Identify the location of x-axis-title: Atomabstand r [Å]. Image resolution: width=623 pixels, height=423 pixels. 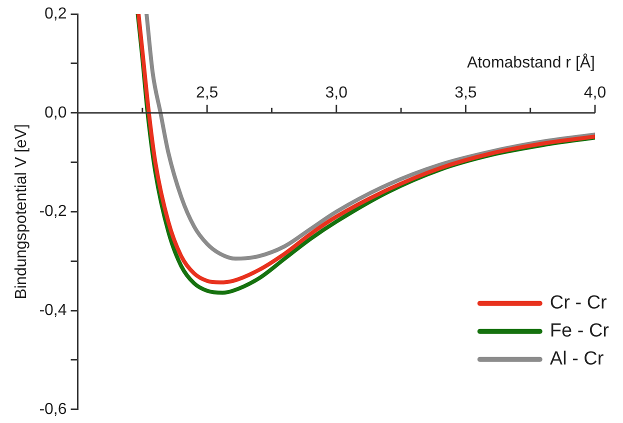
(530, 62).